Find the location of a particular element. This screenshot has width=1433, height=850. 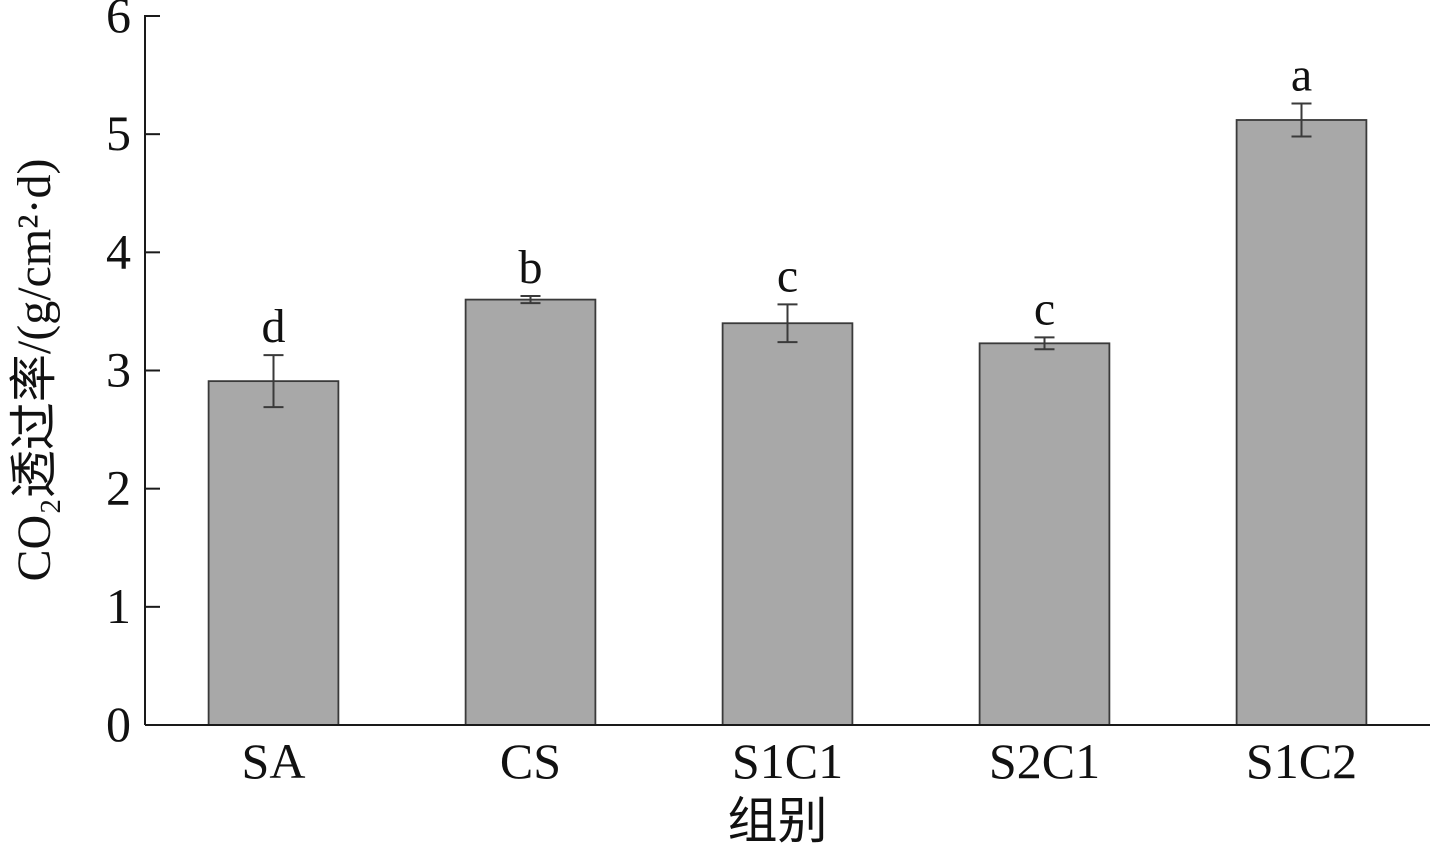

significance-letter-cs: b is located at coordinates (531, 267).